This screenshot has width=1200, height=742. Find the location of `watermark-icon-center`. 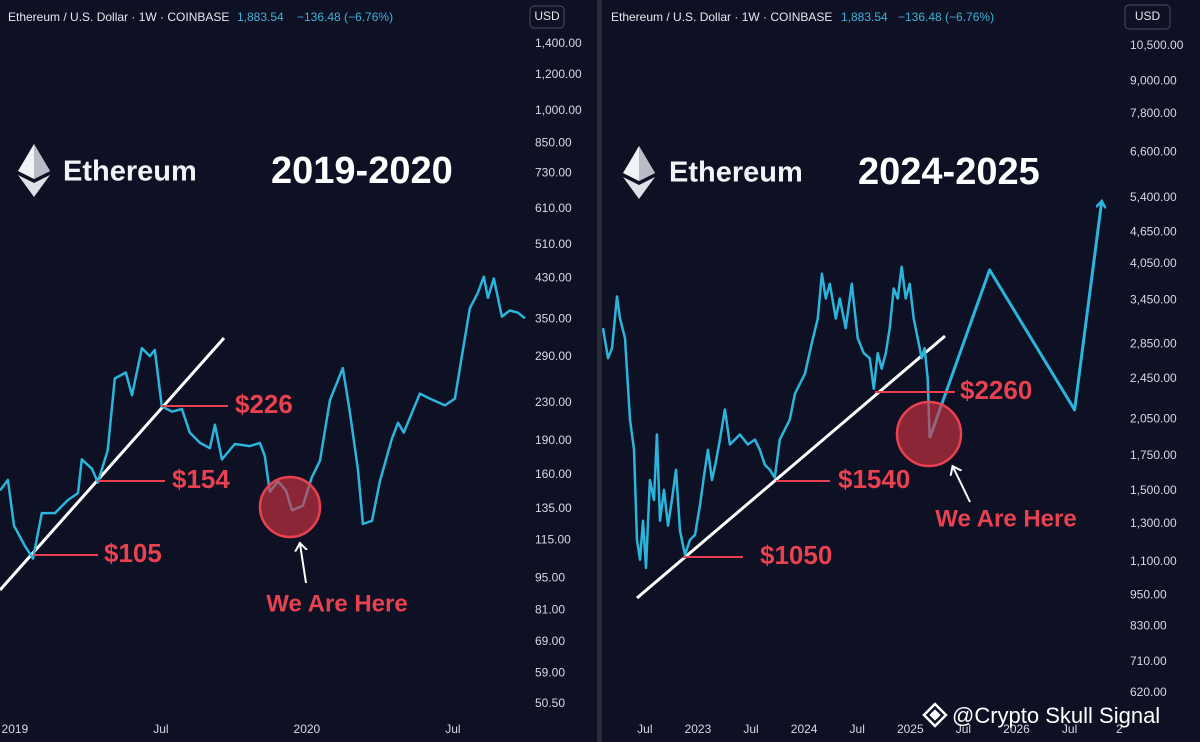

watermark-icon-center is located at coordinates (935, 715).